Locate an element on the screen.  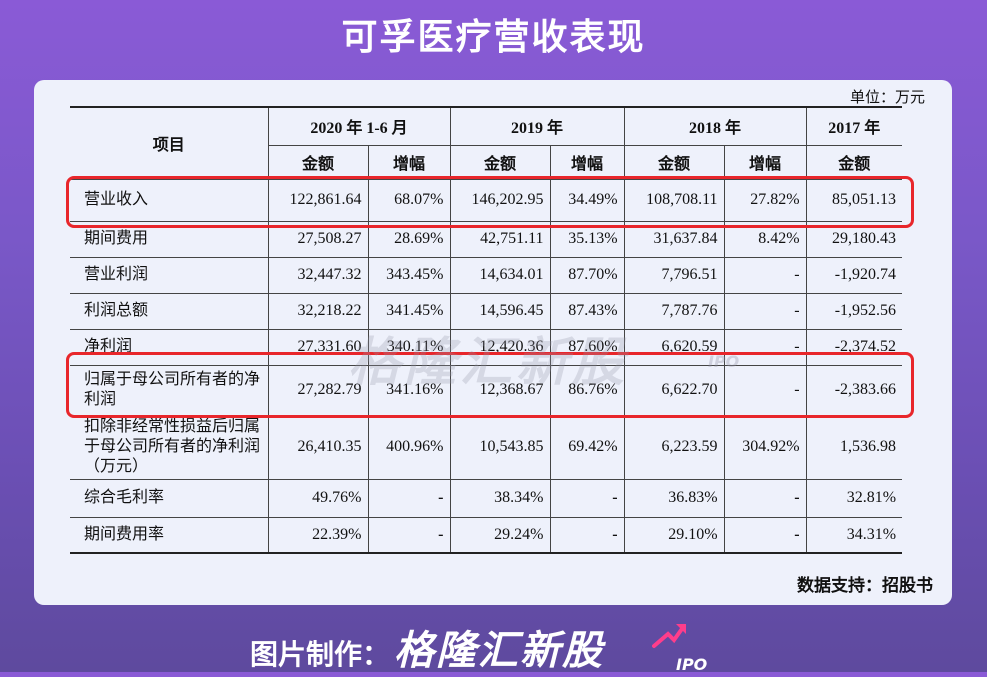
table-cell: 87.43% is located at coordinates (587, 311).